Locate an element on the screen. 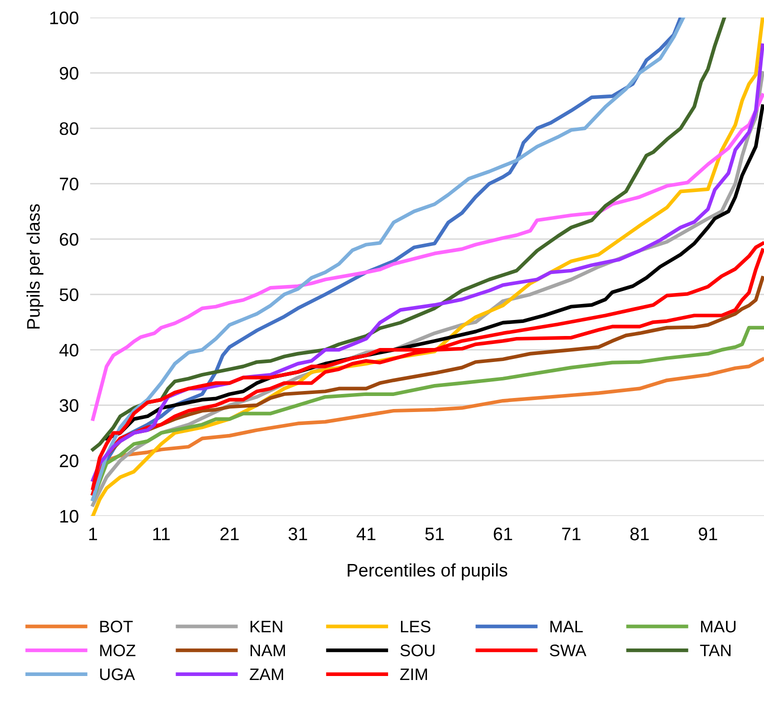 This screenshot has height=702, width=764. x-tick-label: 41 is located at coordinates (366, 534).